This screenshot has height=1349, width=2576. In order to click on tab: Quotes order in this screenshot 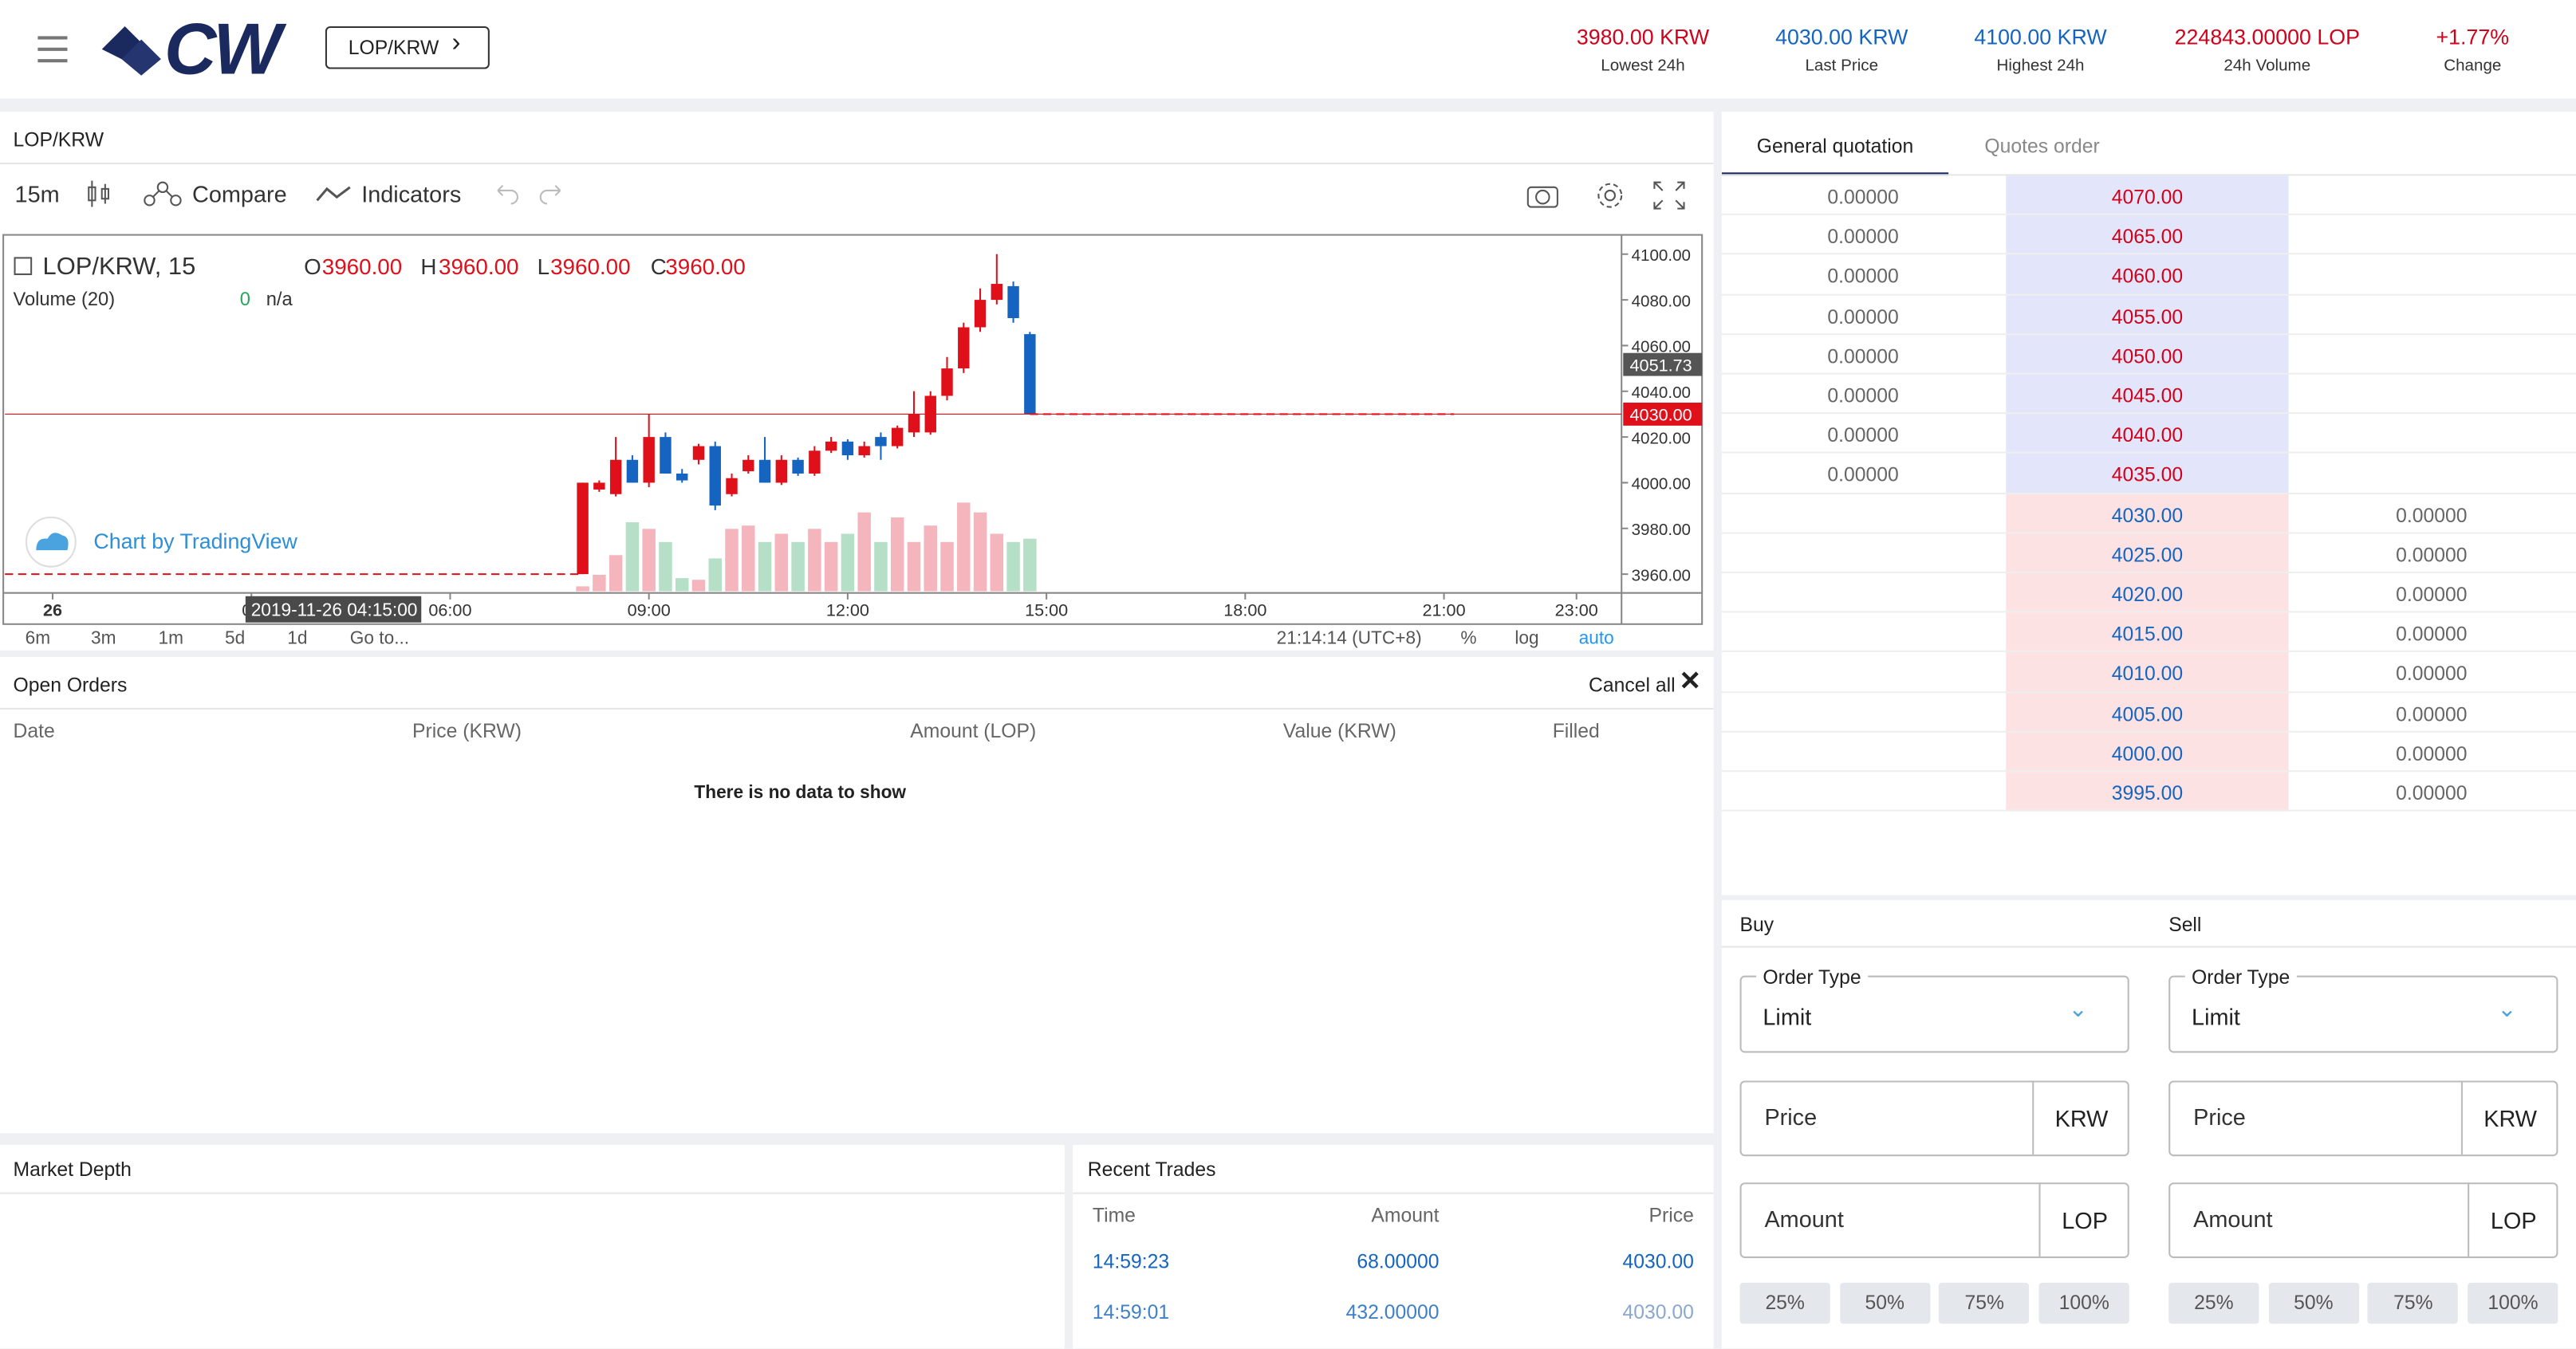, I will do `click(2042, 146)`.